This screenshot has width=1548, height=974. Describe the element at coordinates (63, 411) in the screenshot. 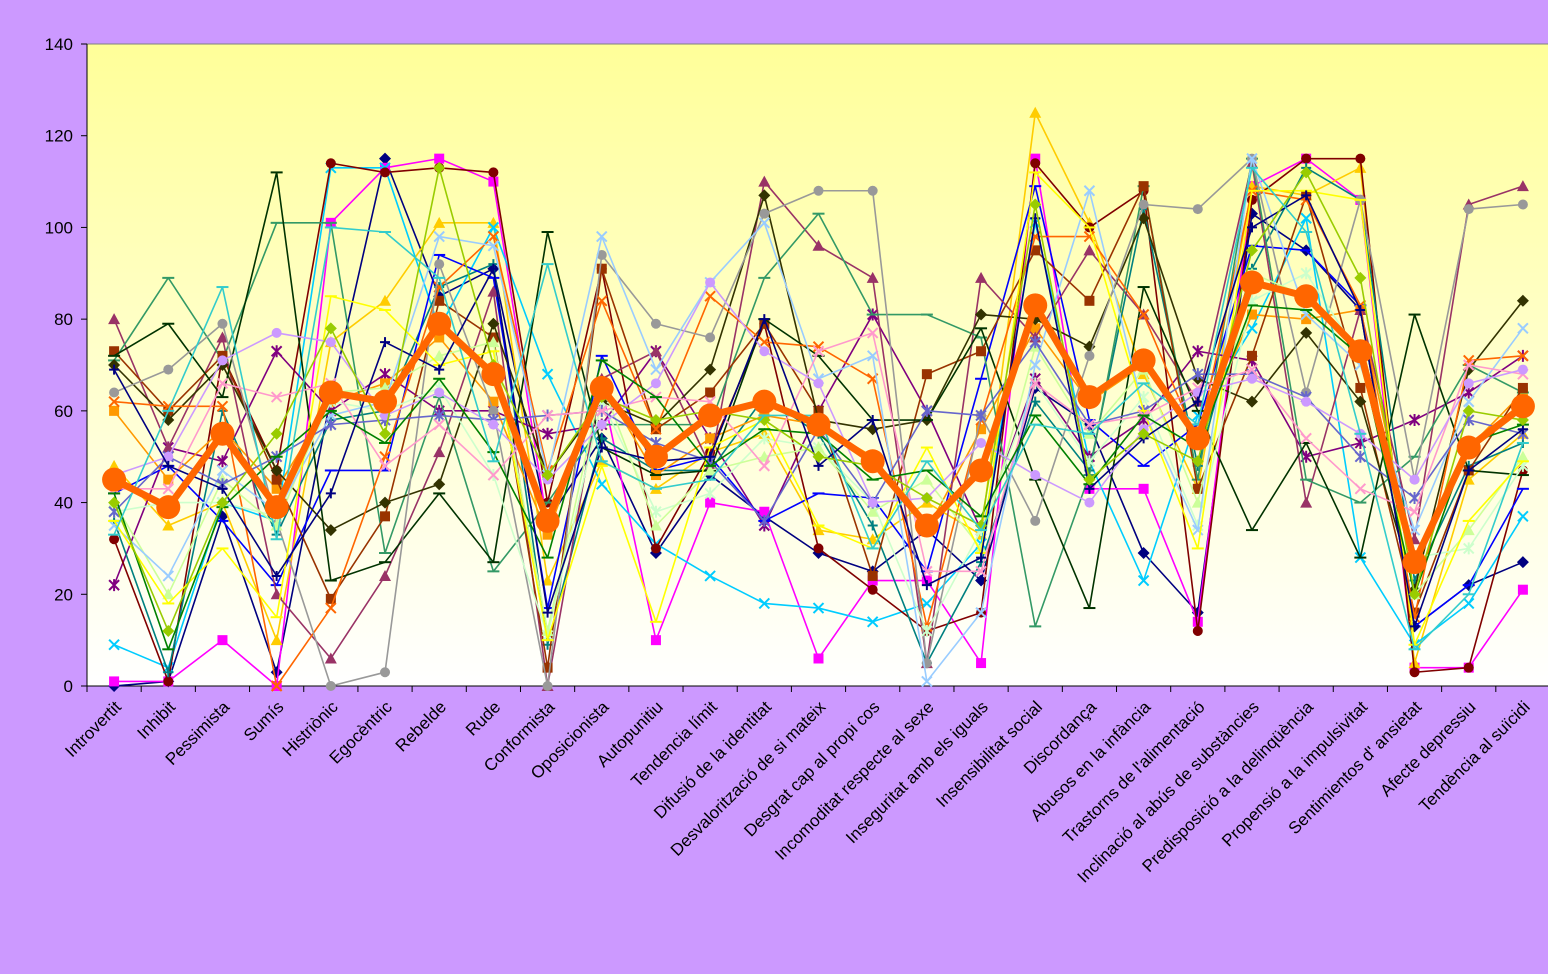

I see `y-tick-label: 60` at that location.